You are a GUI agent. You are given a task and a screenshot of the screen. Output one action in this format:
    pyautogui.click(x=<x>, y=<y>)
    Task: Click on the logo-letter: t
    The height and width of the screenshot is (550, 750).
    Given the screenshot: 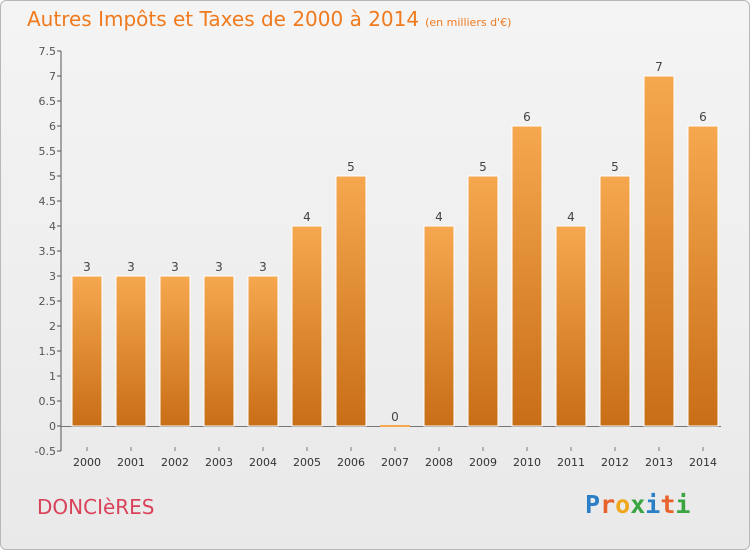 What is the action you would take?
    pyautogui.click(x=668, y=504)
    